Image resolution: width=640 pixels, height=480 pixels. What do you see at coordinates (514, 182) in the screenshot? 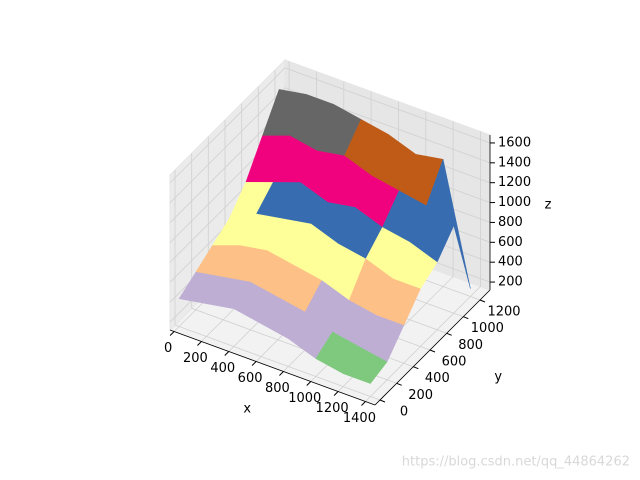
I see `z-tick-label: 1200` at bounding box center [514, 182].